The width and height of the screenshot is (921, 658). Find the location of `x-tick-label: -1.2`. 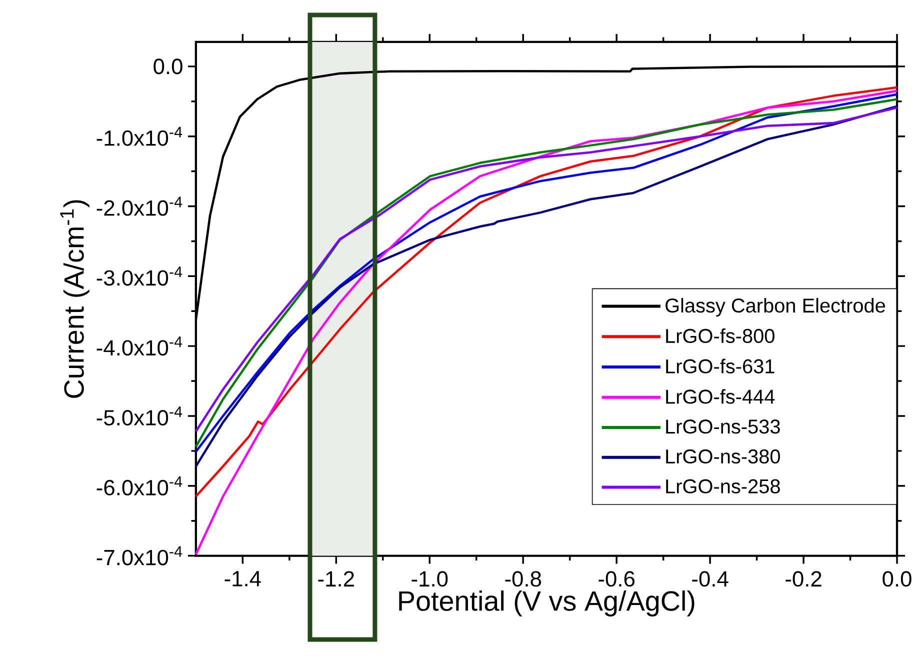

x-tick-label: -1.2 is located at coordinates (336, 578).